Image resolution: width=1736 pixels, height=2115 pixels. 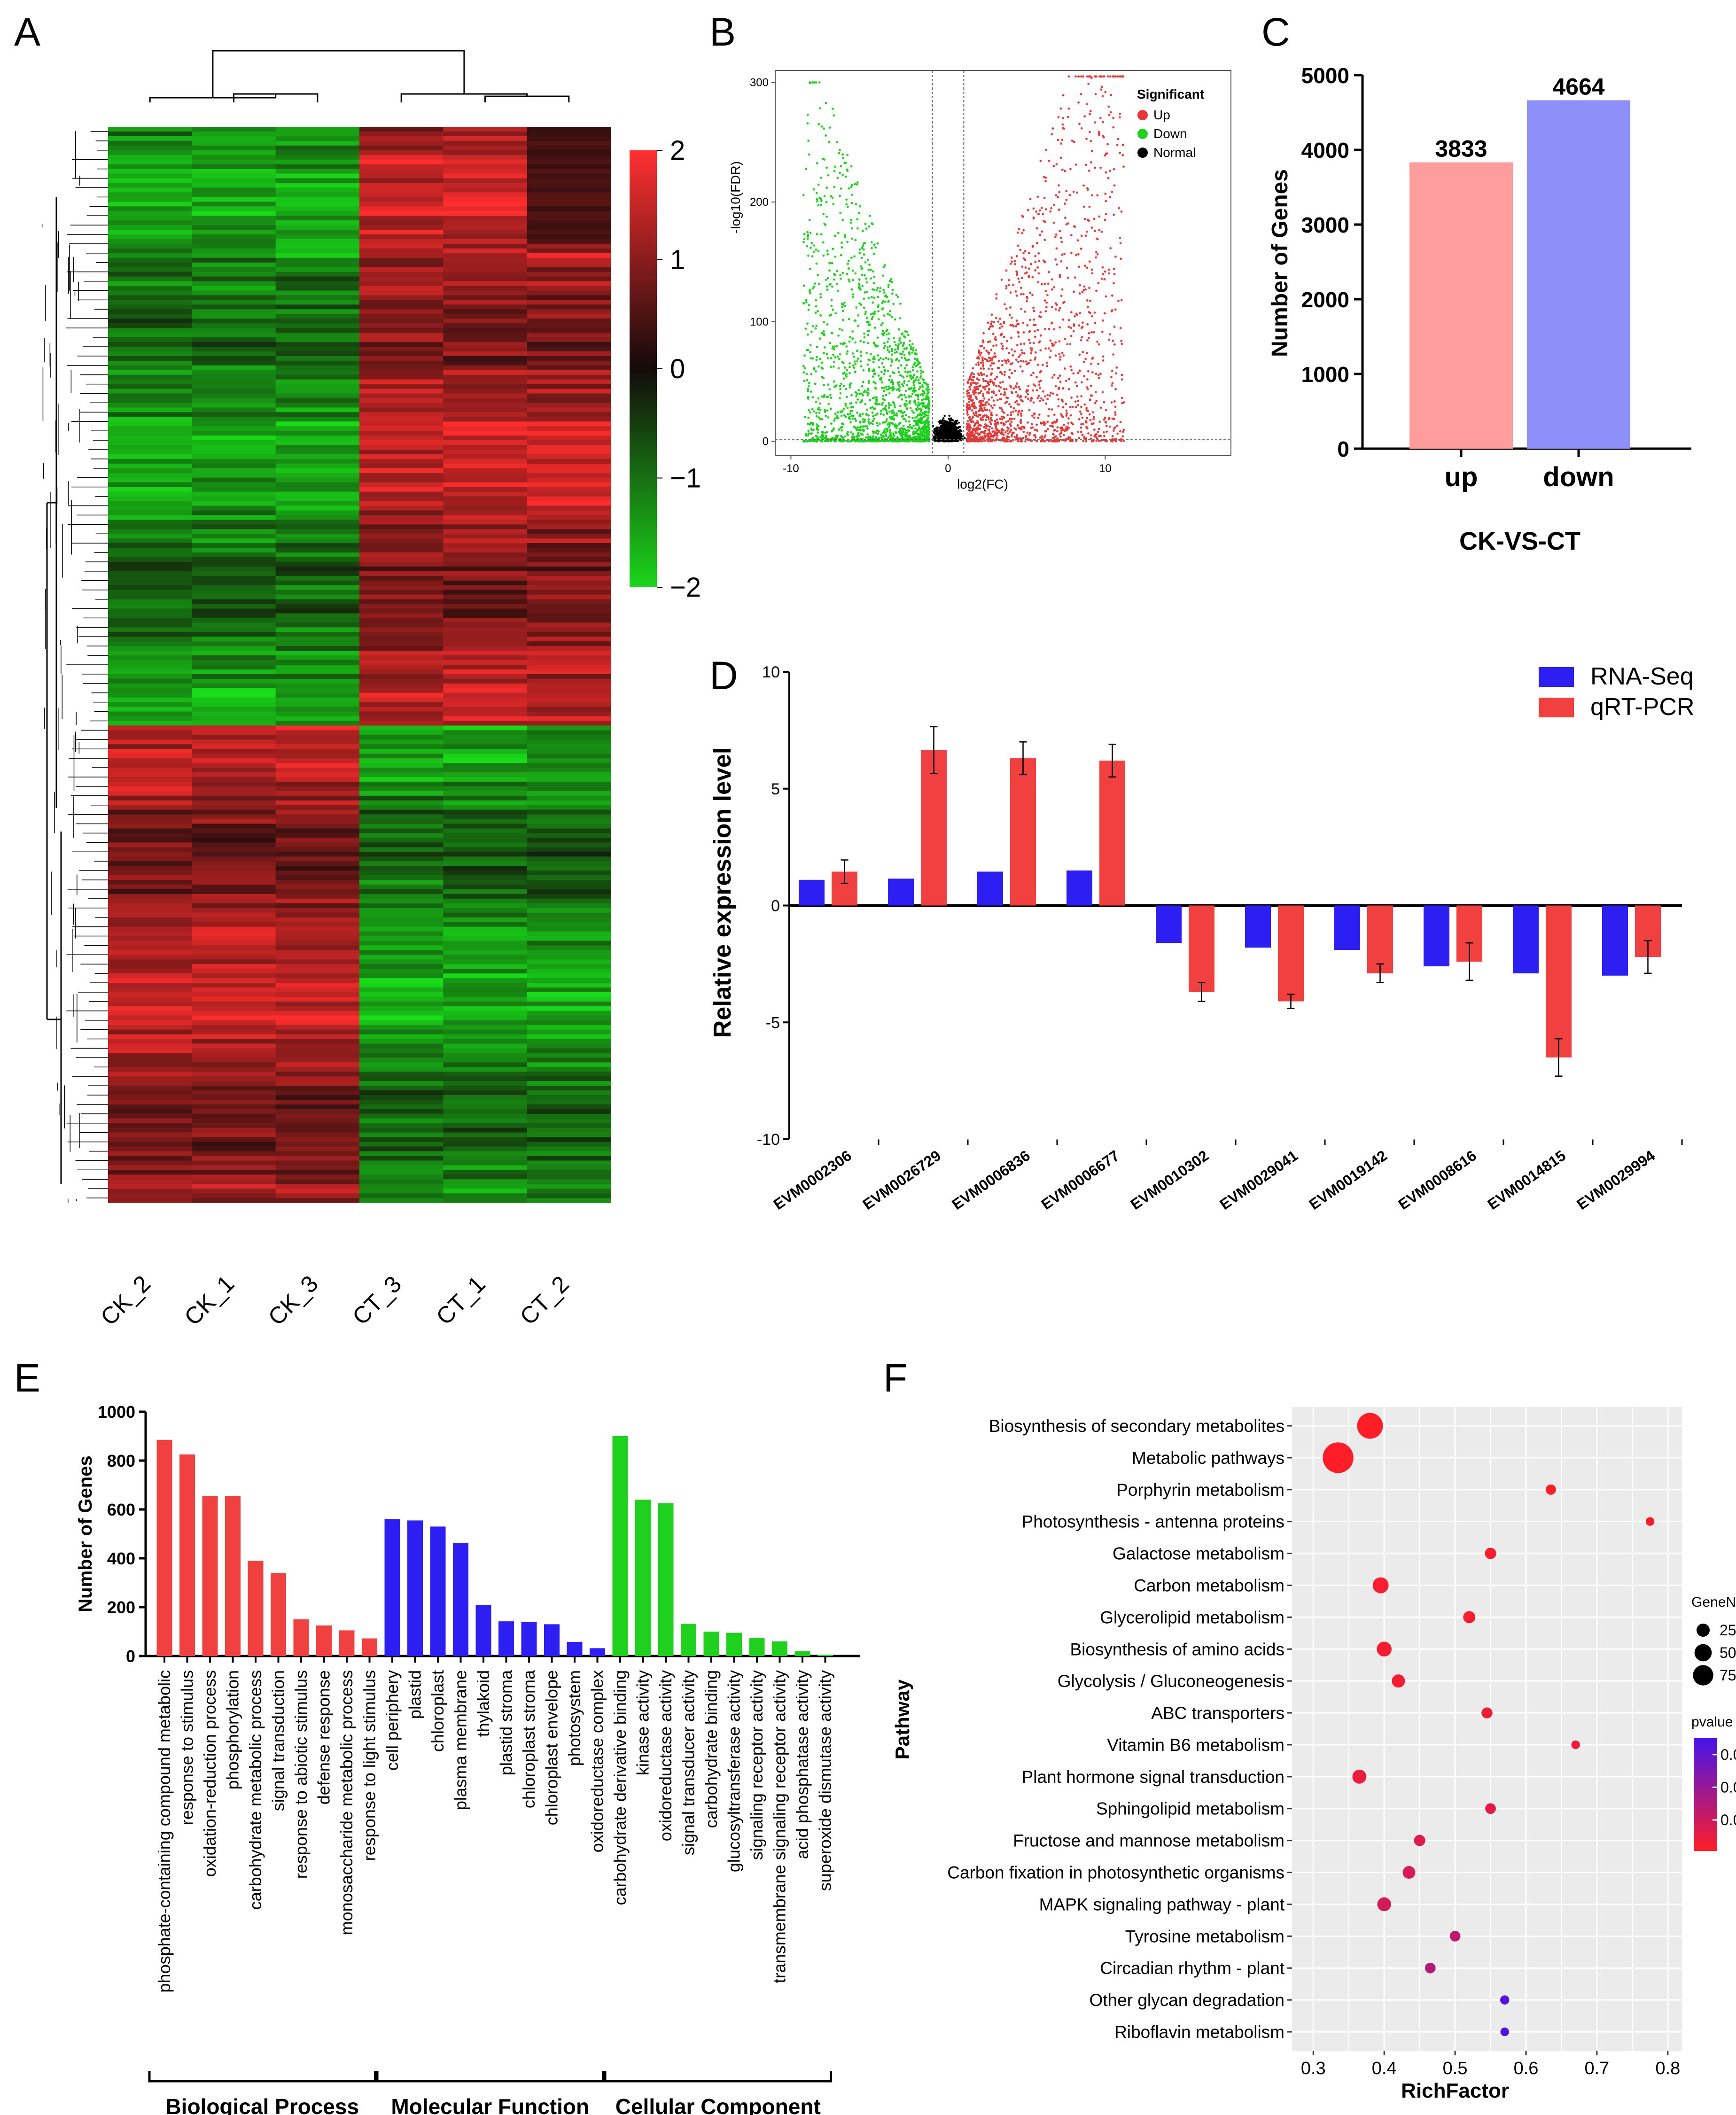 What do you see at coordinates (209, 1300) in the screenshot?
I see `heatmap-column-label: CK_1` at bounding box center [209, 1300].